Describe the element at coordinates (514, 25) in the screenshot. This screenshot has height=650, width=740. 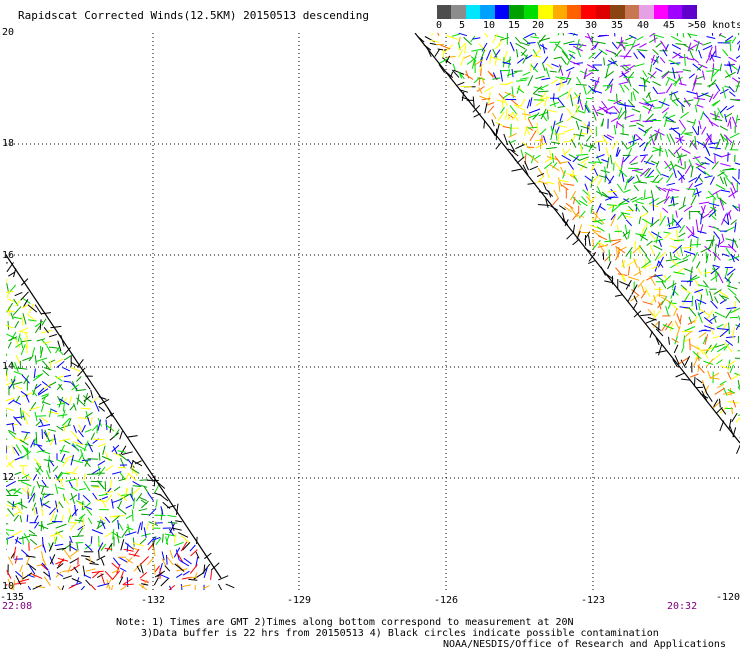
I see `colorbar-label: 15` at that location.